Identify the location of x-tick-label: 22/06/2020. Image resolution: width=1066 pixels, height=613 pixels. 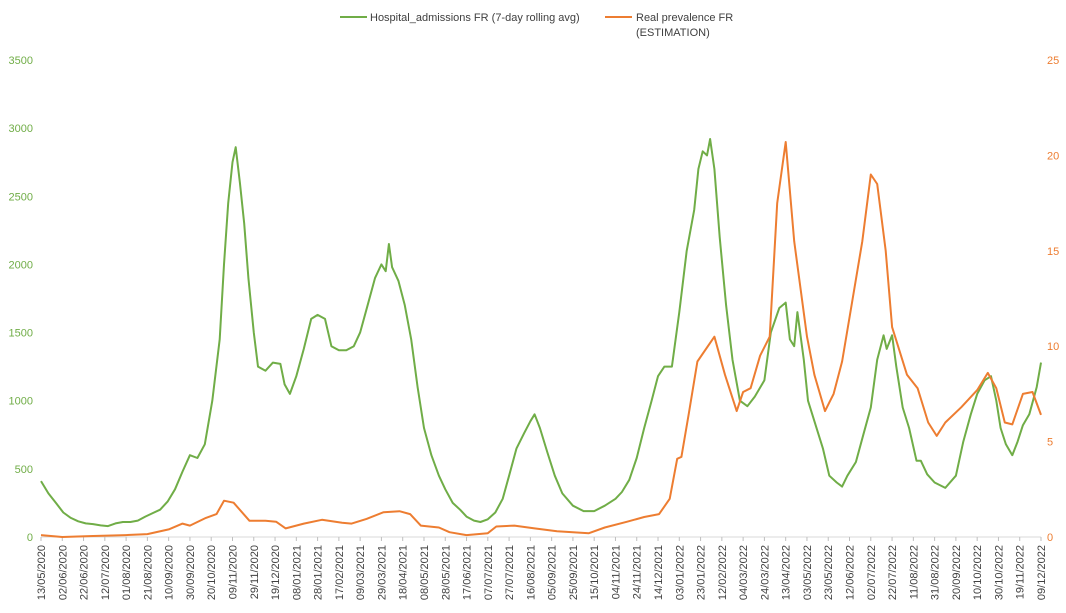
(85, 572).